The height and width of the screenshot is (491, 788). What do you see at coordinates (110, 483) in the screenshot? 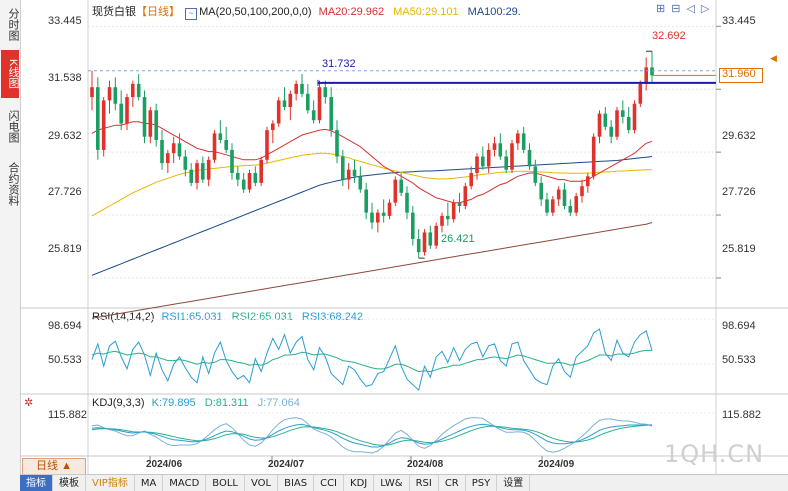
I see `toolbar-vip: VIP指标` at bounding box center [110, 483].